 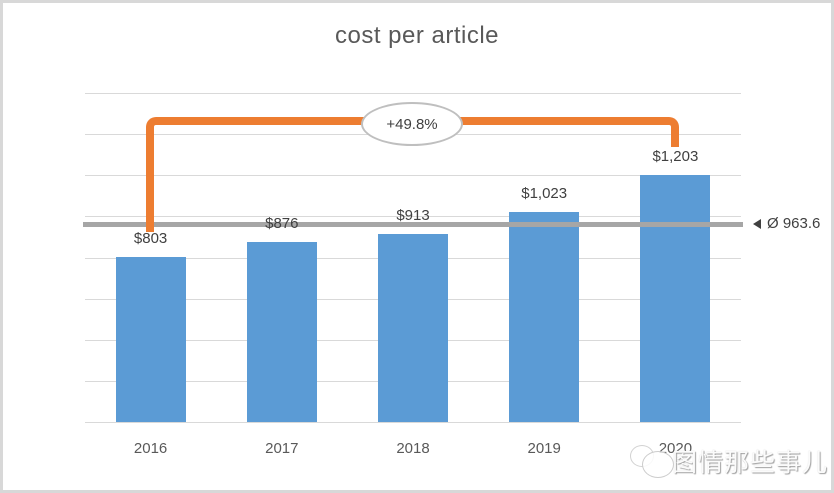 What do you see at coordinates (675, 156) in the screenshot?
I see `data-label-2020: $1,203` at bounding box center [675, 156].